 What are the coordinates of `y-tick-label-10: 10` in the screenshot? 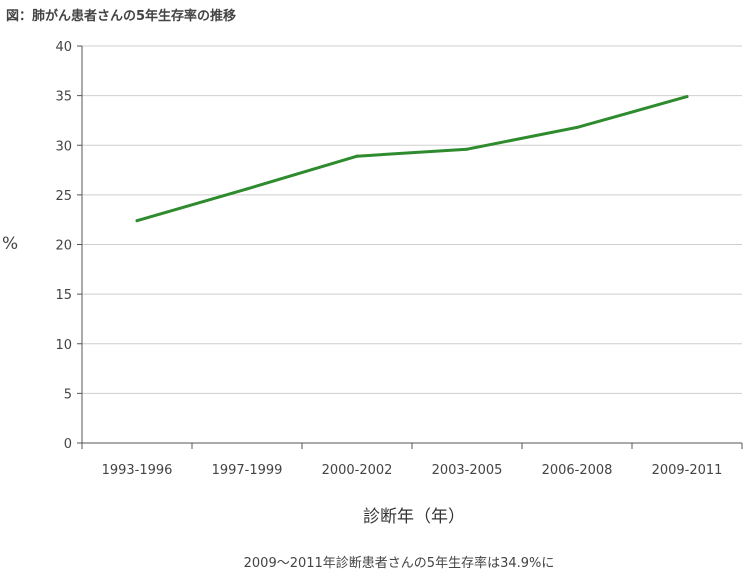 It's located at (63, 345).